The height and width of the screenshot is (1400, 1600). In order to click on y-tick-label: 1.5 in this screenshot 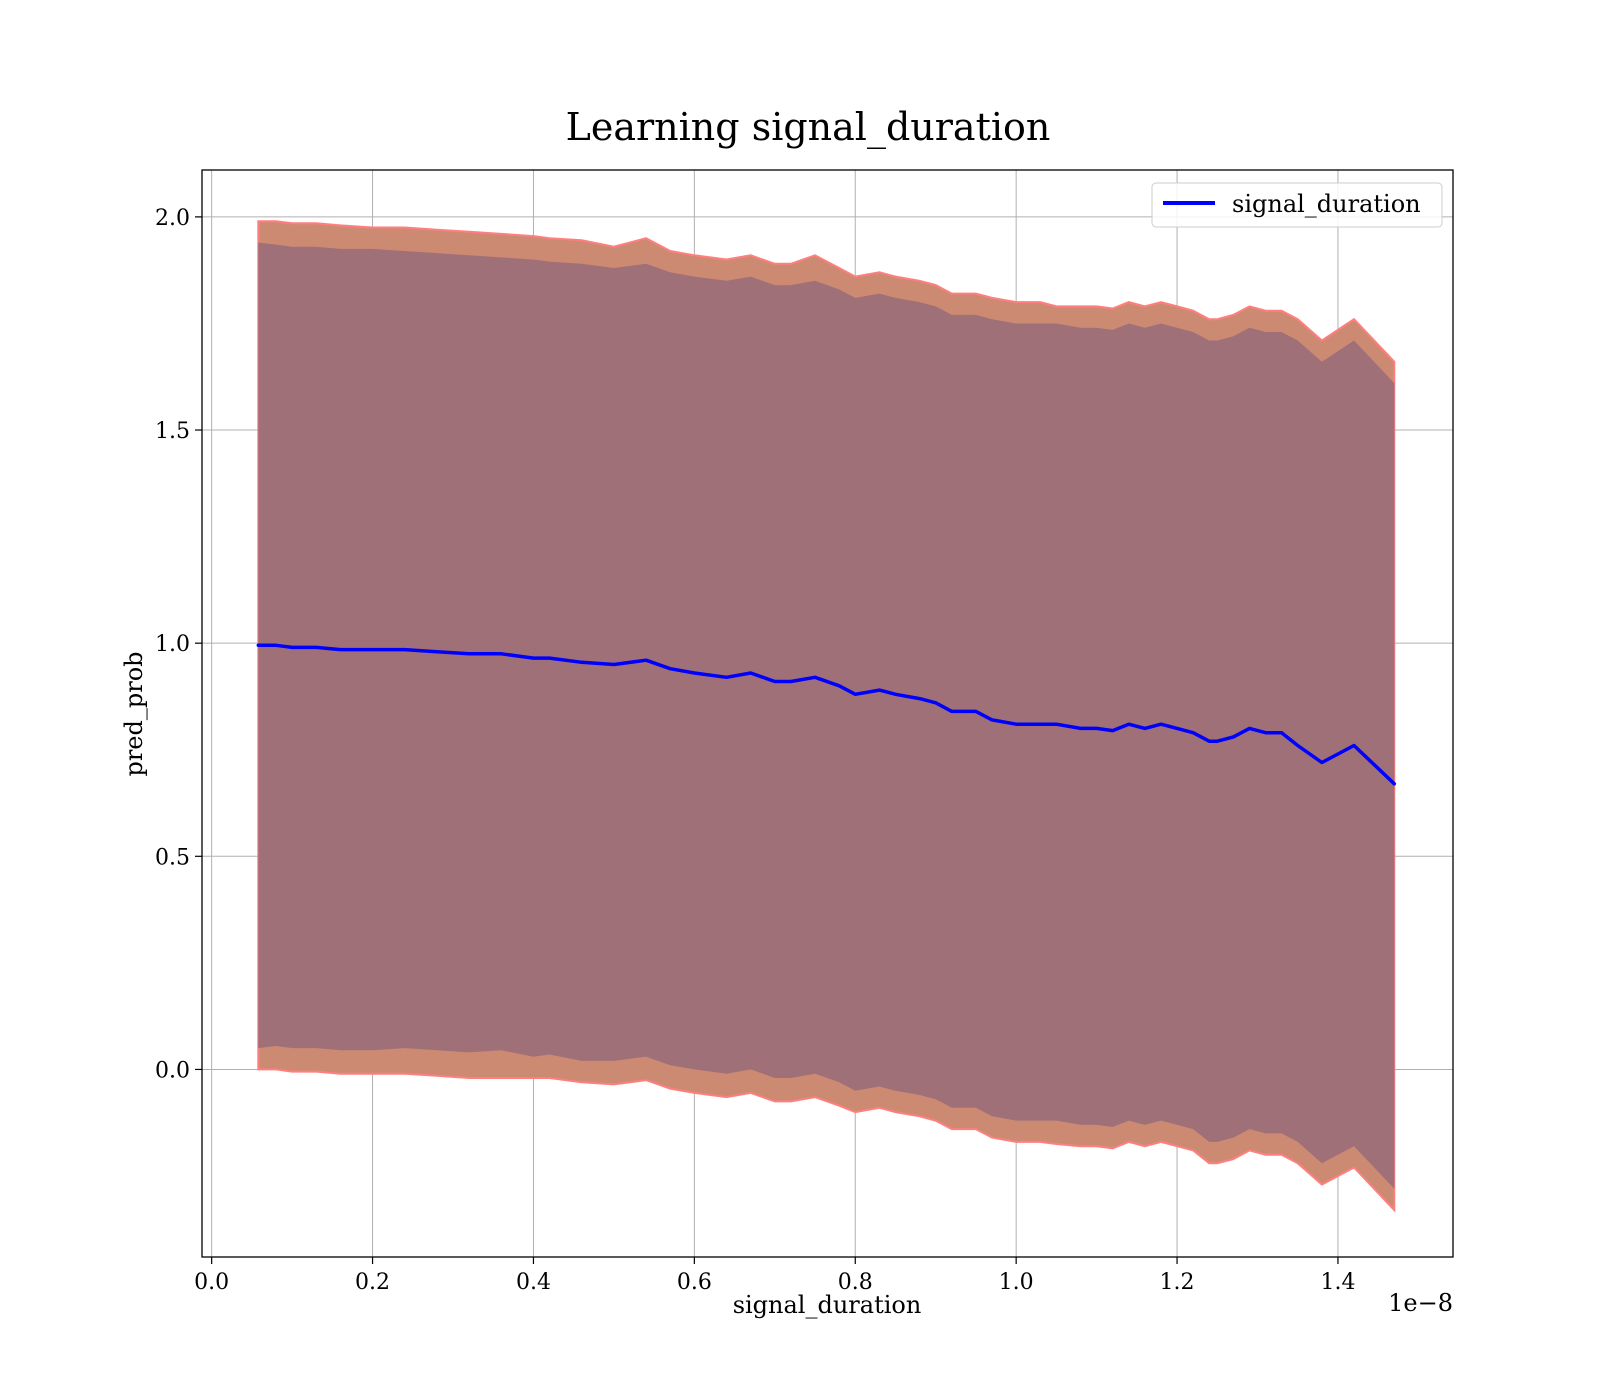, I will do `click(172, 431)`.